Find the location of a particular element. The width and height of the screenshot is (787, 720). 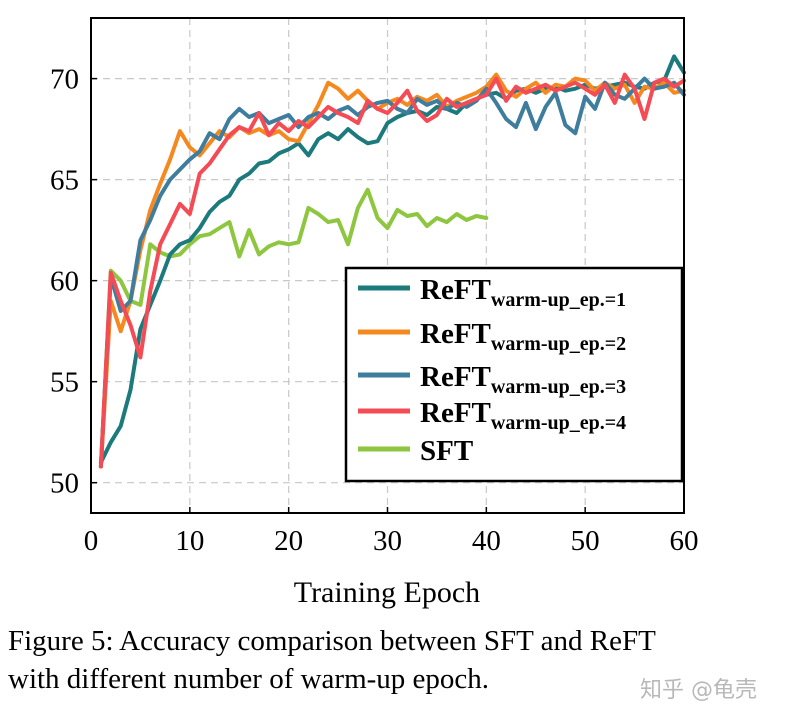

x-tick-label: 30 is located at coordinates (387, 541).